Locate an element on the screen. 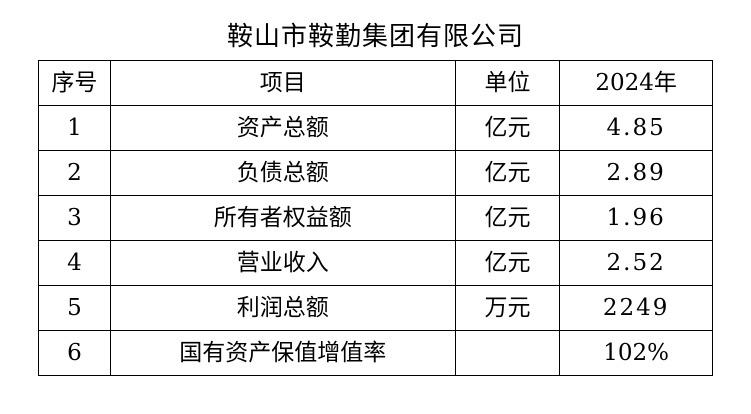 This screenshot has width=751, height=414. cell-value: 2.89 is located at coordinates (636, 173).